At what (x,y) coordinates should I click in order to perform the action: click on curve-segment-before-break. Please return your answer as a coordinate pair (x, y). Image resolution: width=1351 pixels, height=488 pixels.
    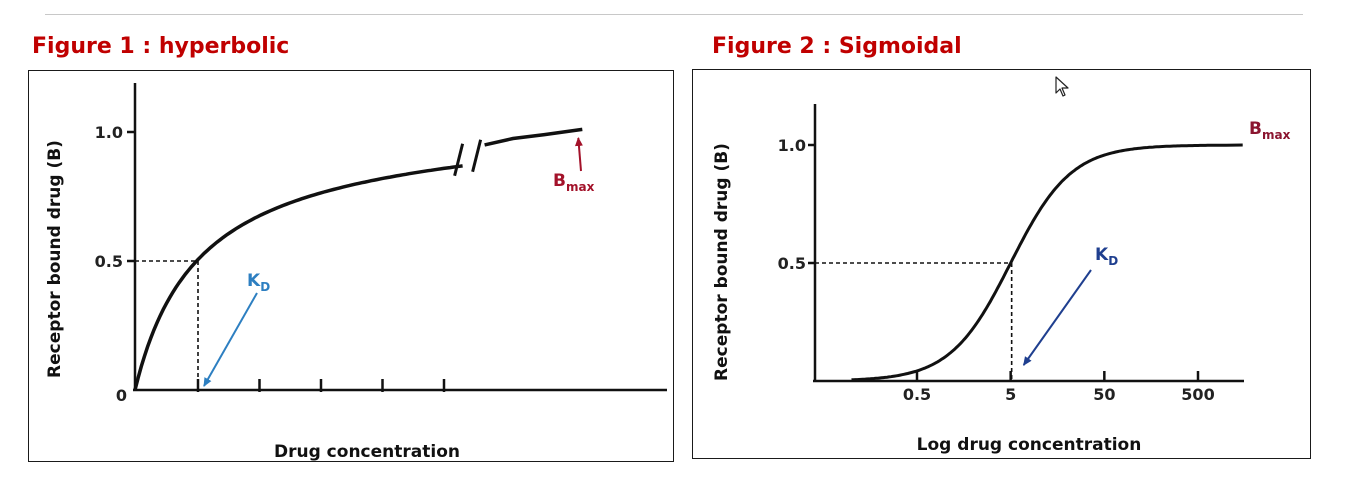
    Looking at the image, I should click on (298, 277).